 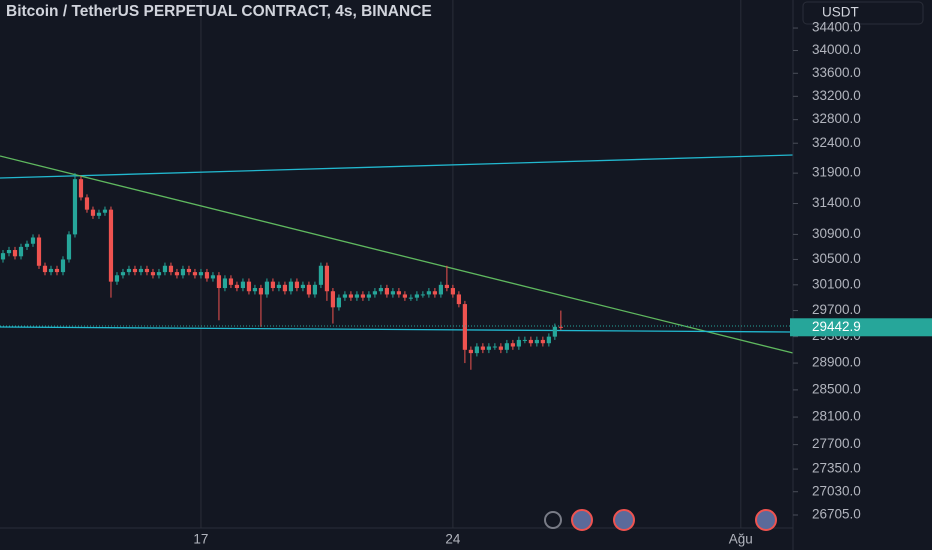 I want to click on y-tick-label: 28900.0, so click(x=836, y=362).